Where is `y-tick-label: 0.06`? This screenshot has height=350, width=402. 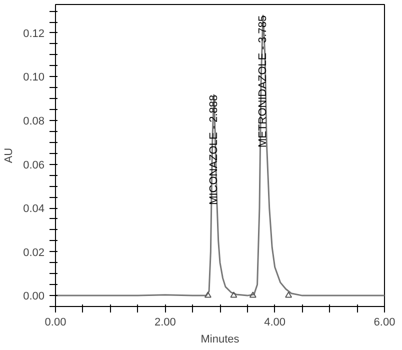 y-tick-label: 0.06 is located at coordinates (34, 165).